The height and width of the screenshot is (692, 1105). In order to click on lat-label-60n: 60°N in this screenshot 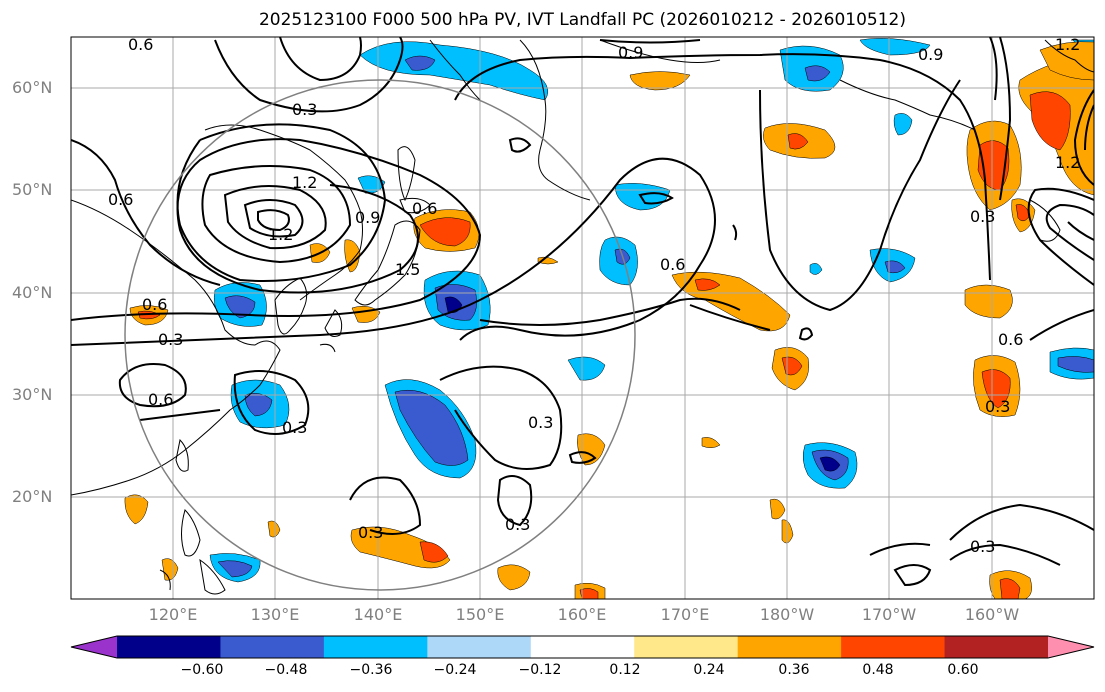, I will do `click(32, 87)`.